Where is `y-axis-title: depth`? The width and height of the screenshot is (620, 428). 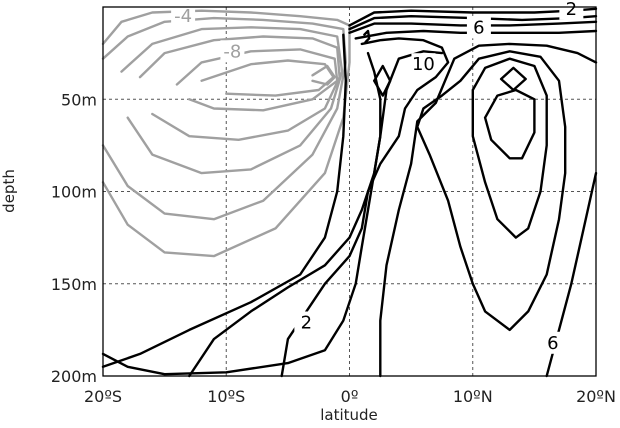 y-axis-title: depth is located at coordinates (9, 191).